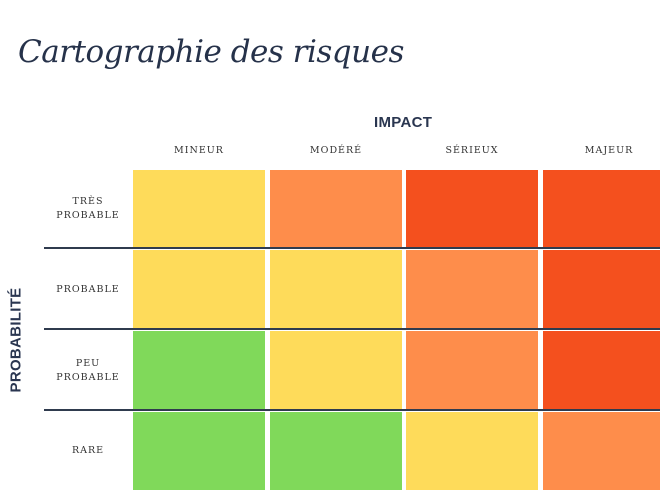 The height and width of the screenshot is (495, 660). I want to click on row-header: RARE, so click(88, 450).